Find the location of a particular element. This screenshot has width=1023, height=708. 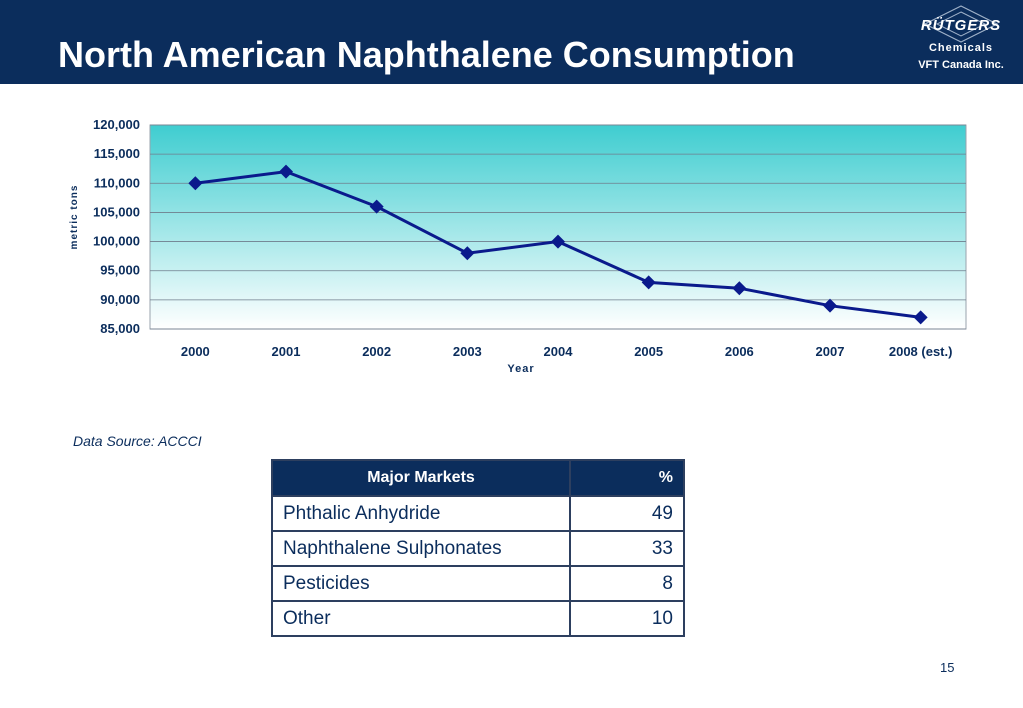

page-title: North American Naphthalene Consumption is located at coordinates (426, 54).